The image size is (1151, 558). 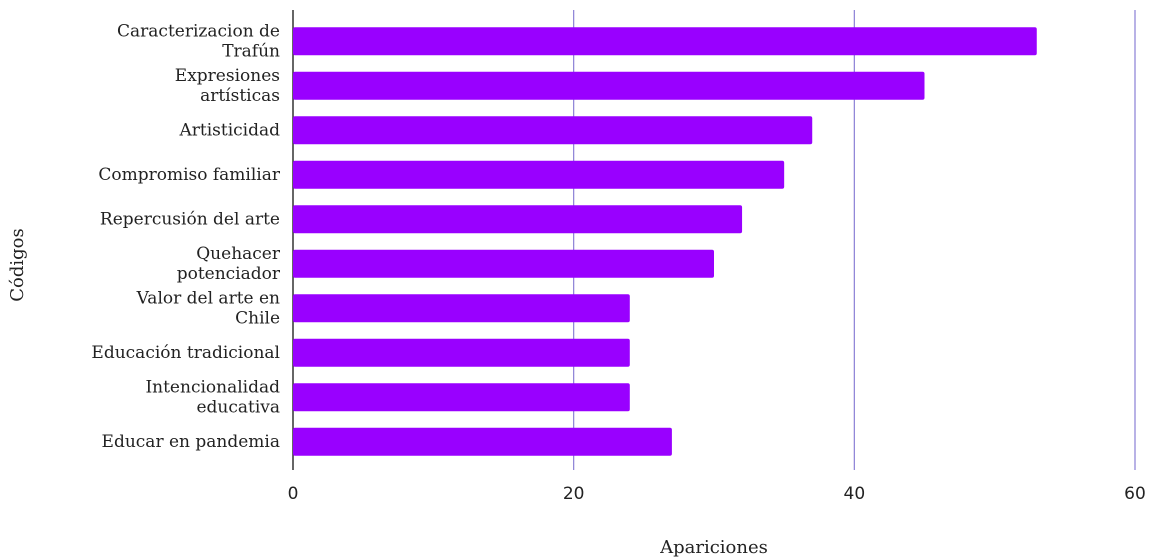 I want to click on y-tick-label: Quehacer potenciador, so click(x=229, y=263).